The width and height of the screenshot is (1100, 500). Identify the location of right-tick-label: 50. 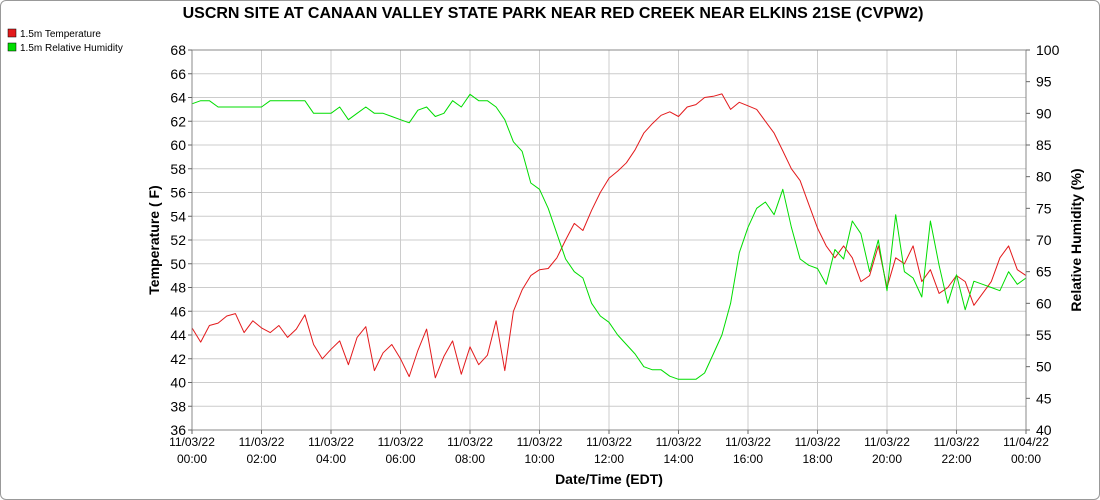
(1044, 367).